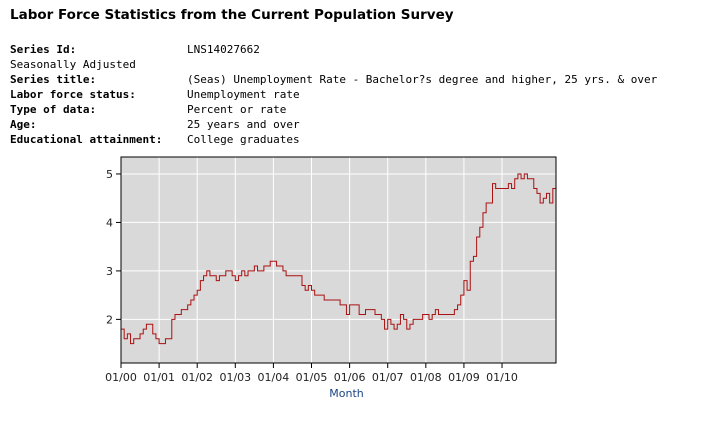 The image size is (704, 423). What do you see at coordinates (23, 124) in the screenshot?
I see `meta-label: Age:` at bounding box center [23, 124].